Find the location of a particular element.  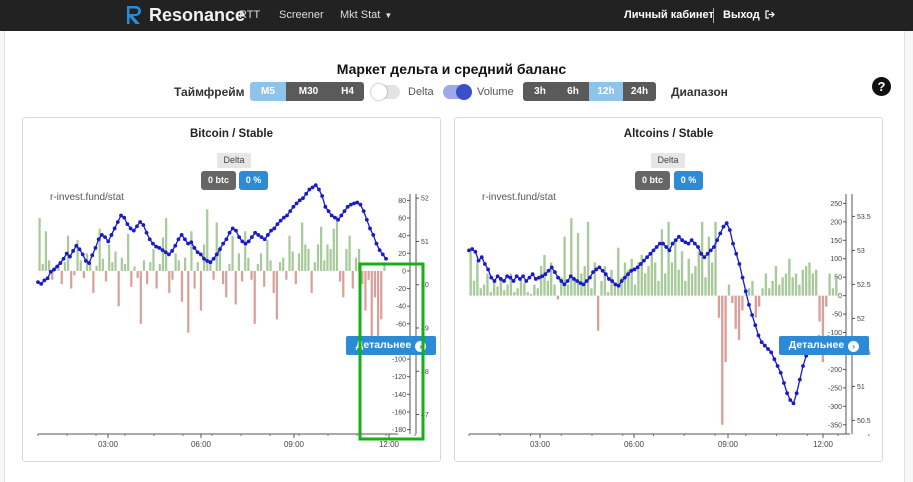

bitcoin-chart-title: Bitcoin / Stable is located at coordinates (231, 134).